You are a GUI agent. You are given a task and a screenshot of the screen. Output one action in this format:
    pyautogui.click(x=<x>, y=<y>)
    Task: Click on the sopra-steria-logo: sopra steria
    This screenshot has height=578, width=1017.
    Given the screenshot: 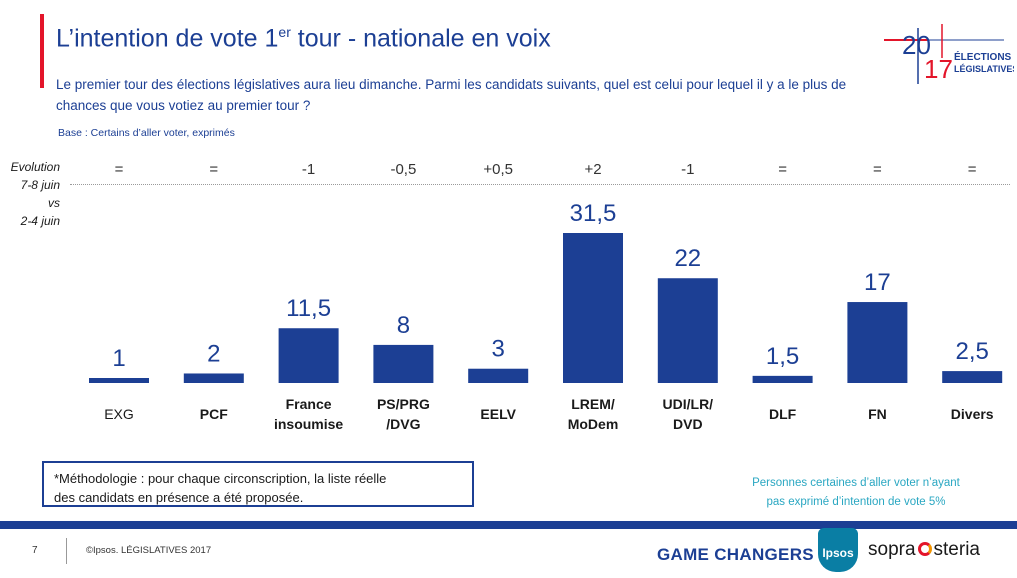 What is the action you would take?
    pyautogui.click(x=924, y=549)
    